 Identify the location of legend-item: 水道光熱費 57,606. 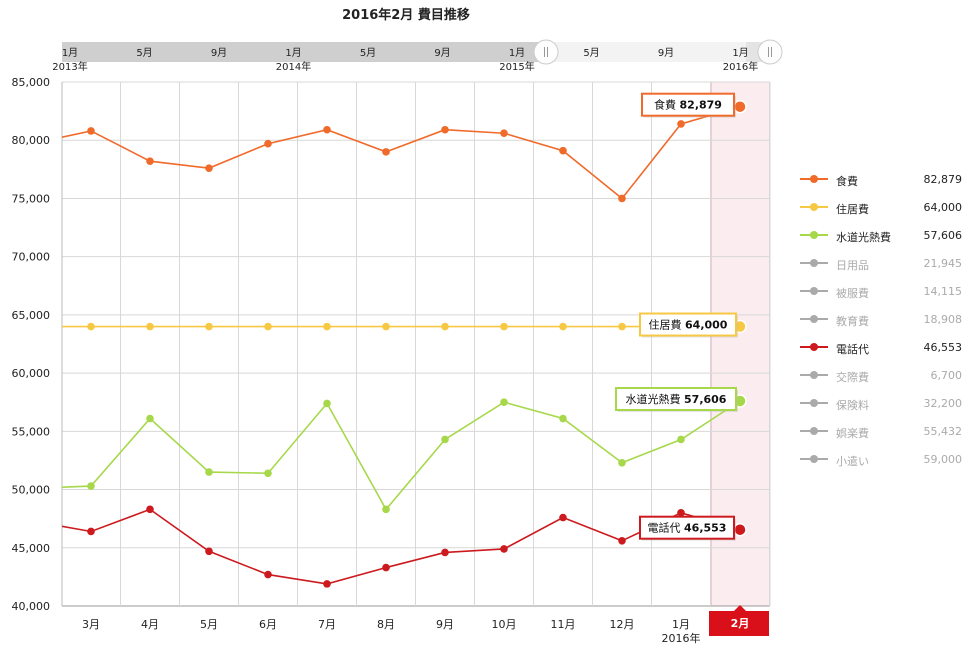
(885, 240).